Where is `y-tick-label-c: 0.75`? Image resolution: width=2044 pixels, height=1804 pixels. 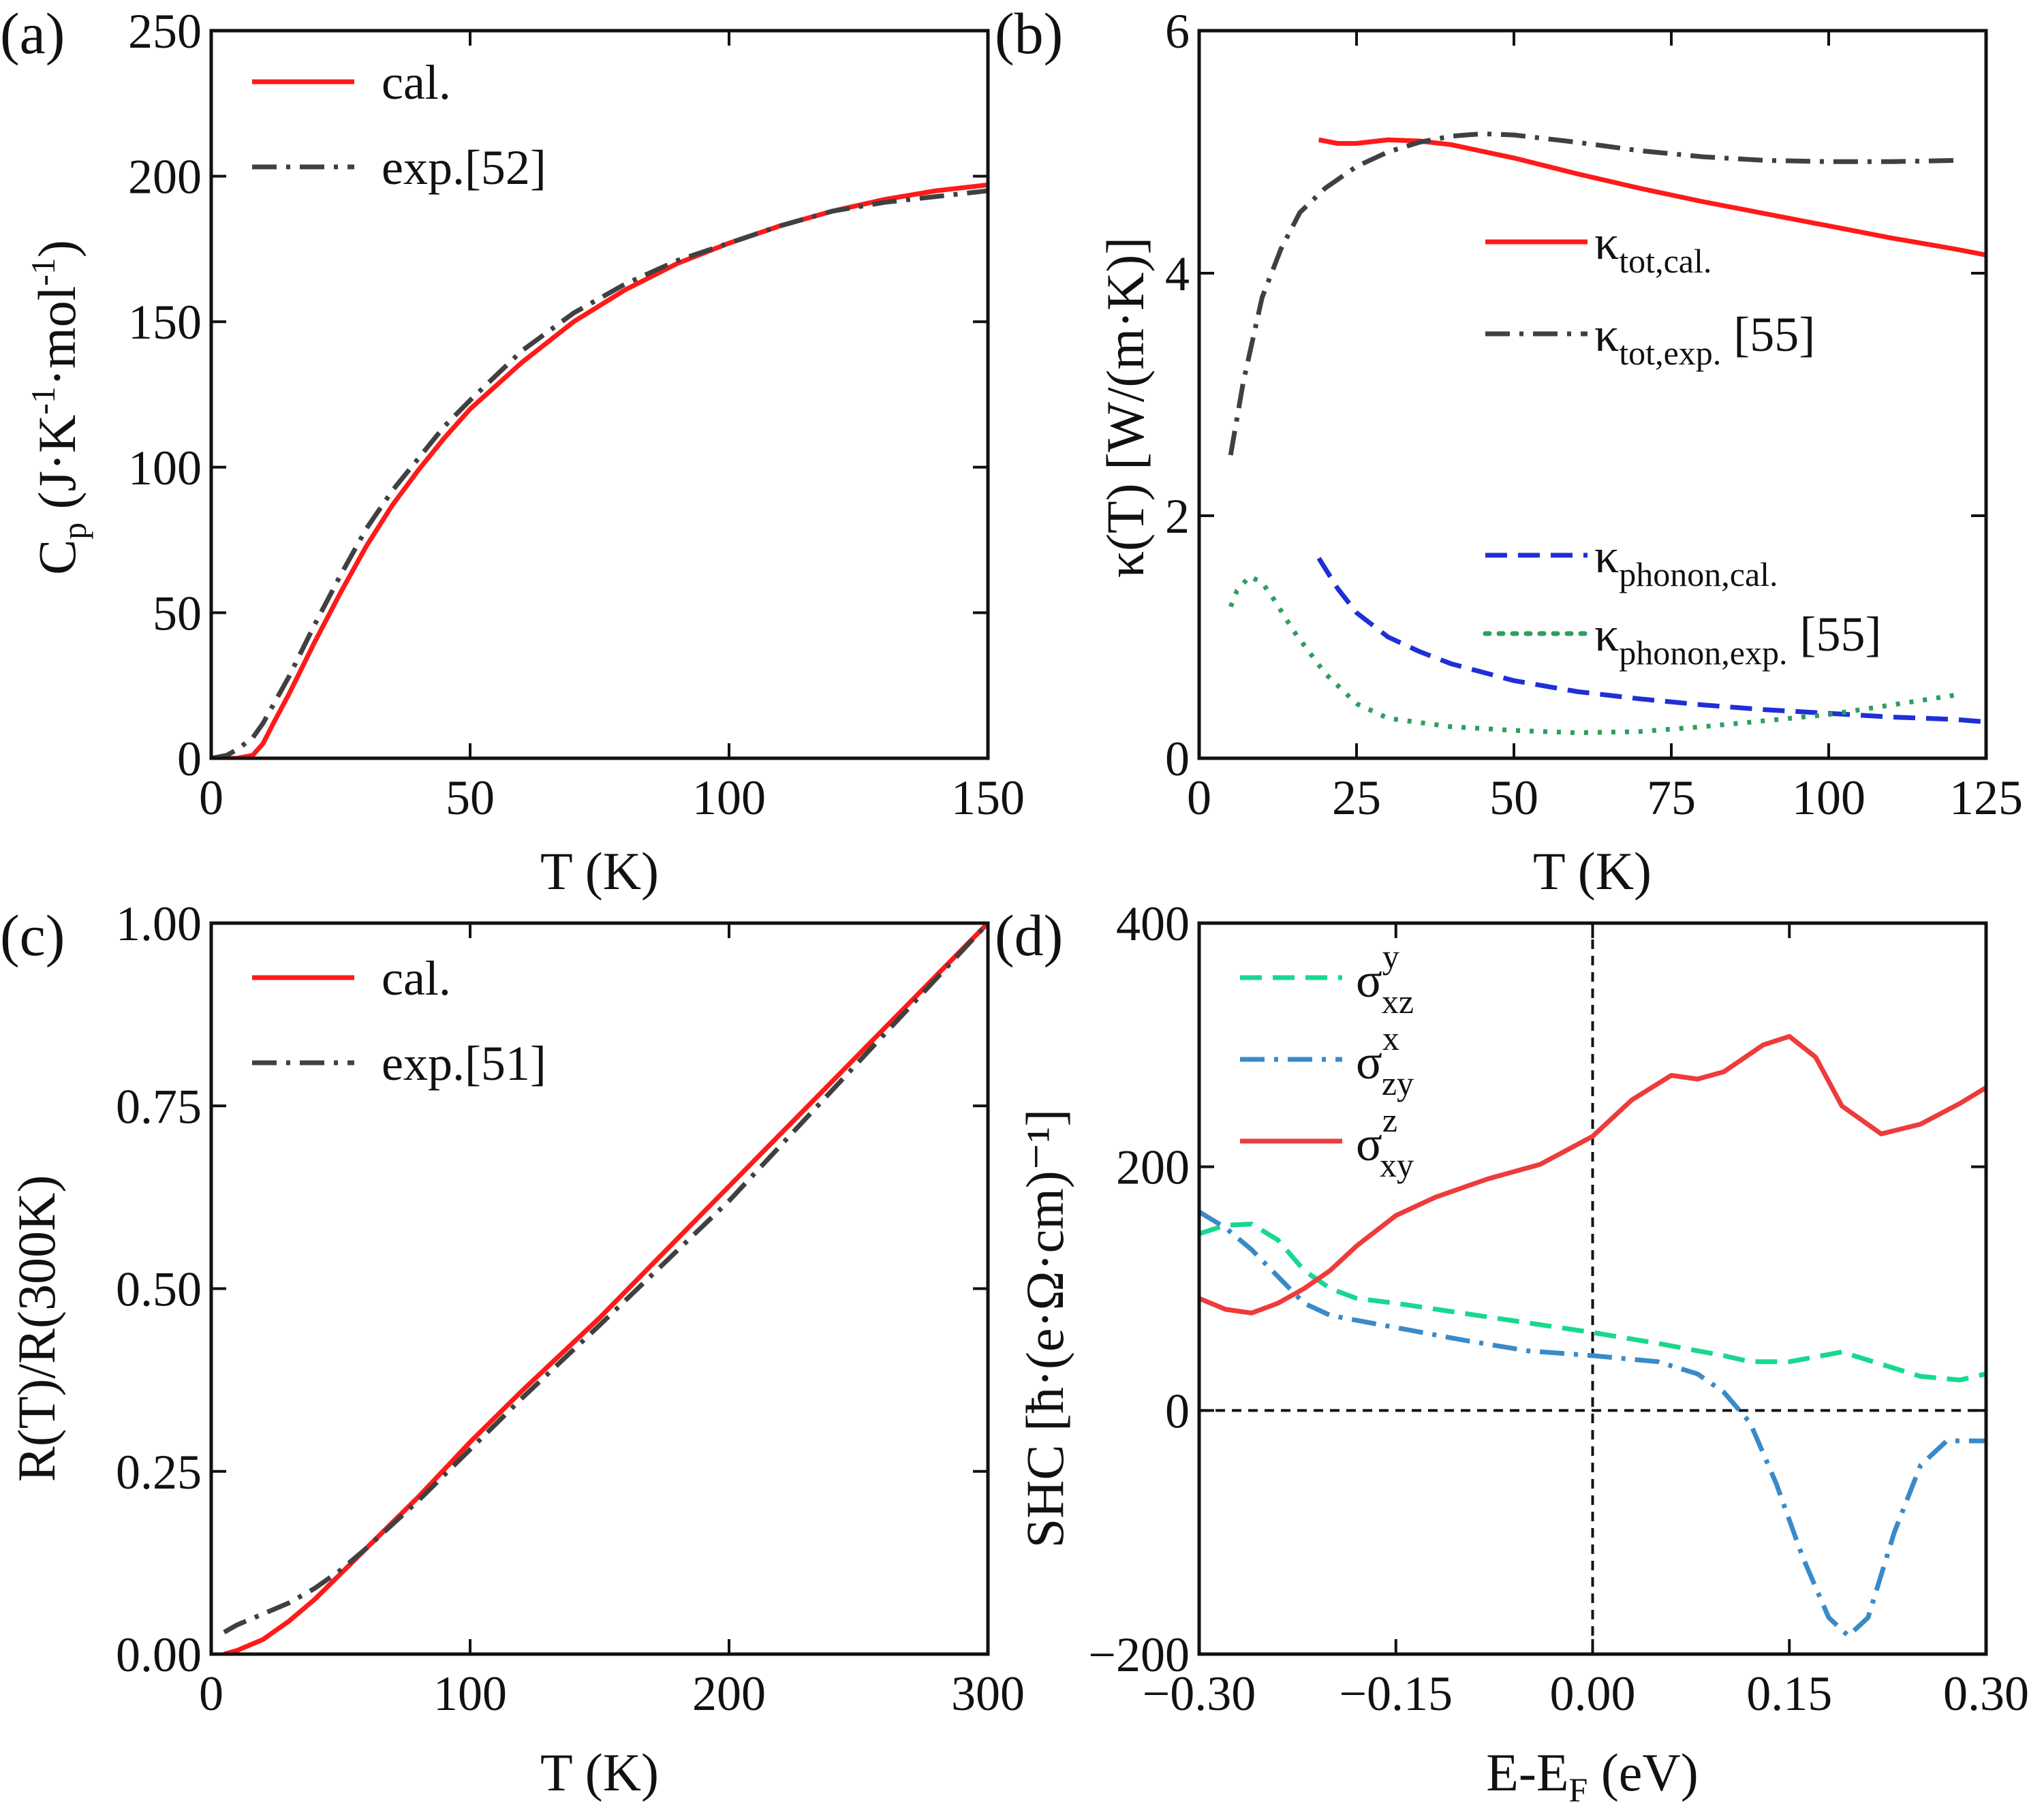
y-tick-label-c: 0.75 is located at coordinates (159, 1106).